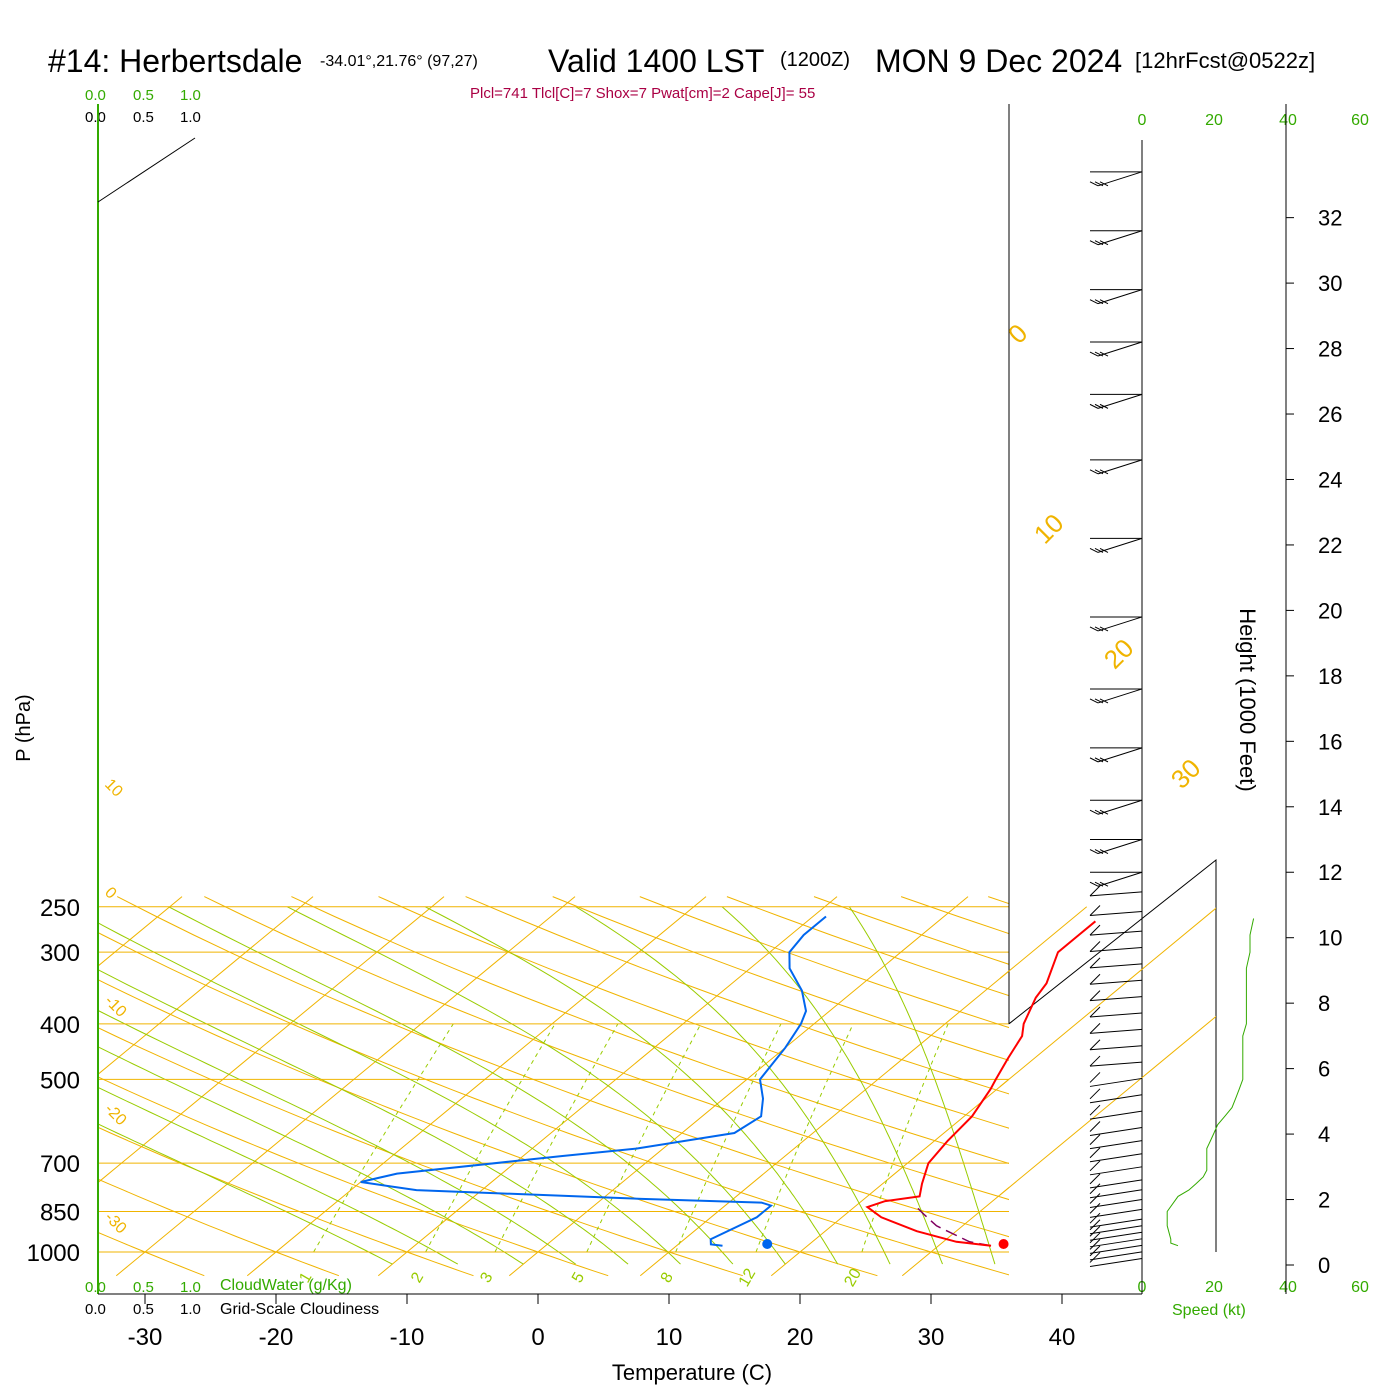 Image resolution: width=1400 pixels, height=1400 pixels. Describe the element at coordinates (190, 1287) in the screenshot. I see `cloudwater-tick-bottom-2: 1.0` at that location.